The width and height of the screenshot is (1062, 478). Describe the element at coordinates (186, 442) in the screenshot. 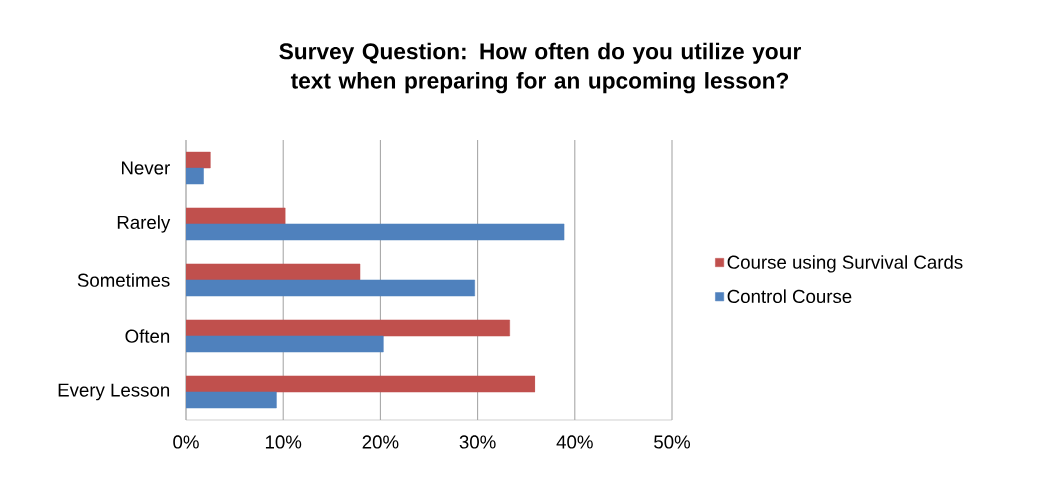

I see `x-tick-label: 0%` at that location.